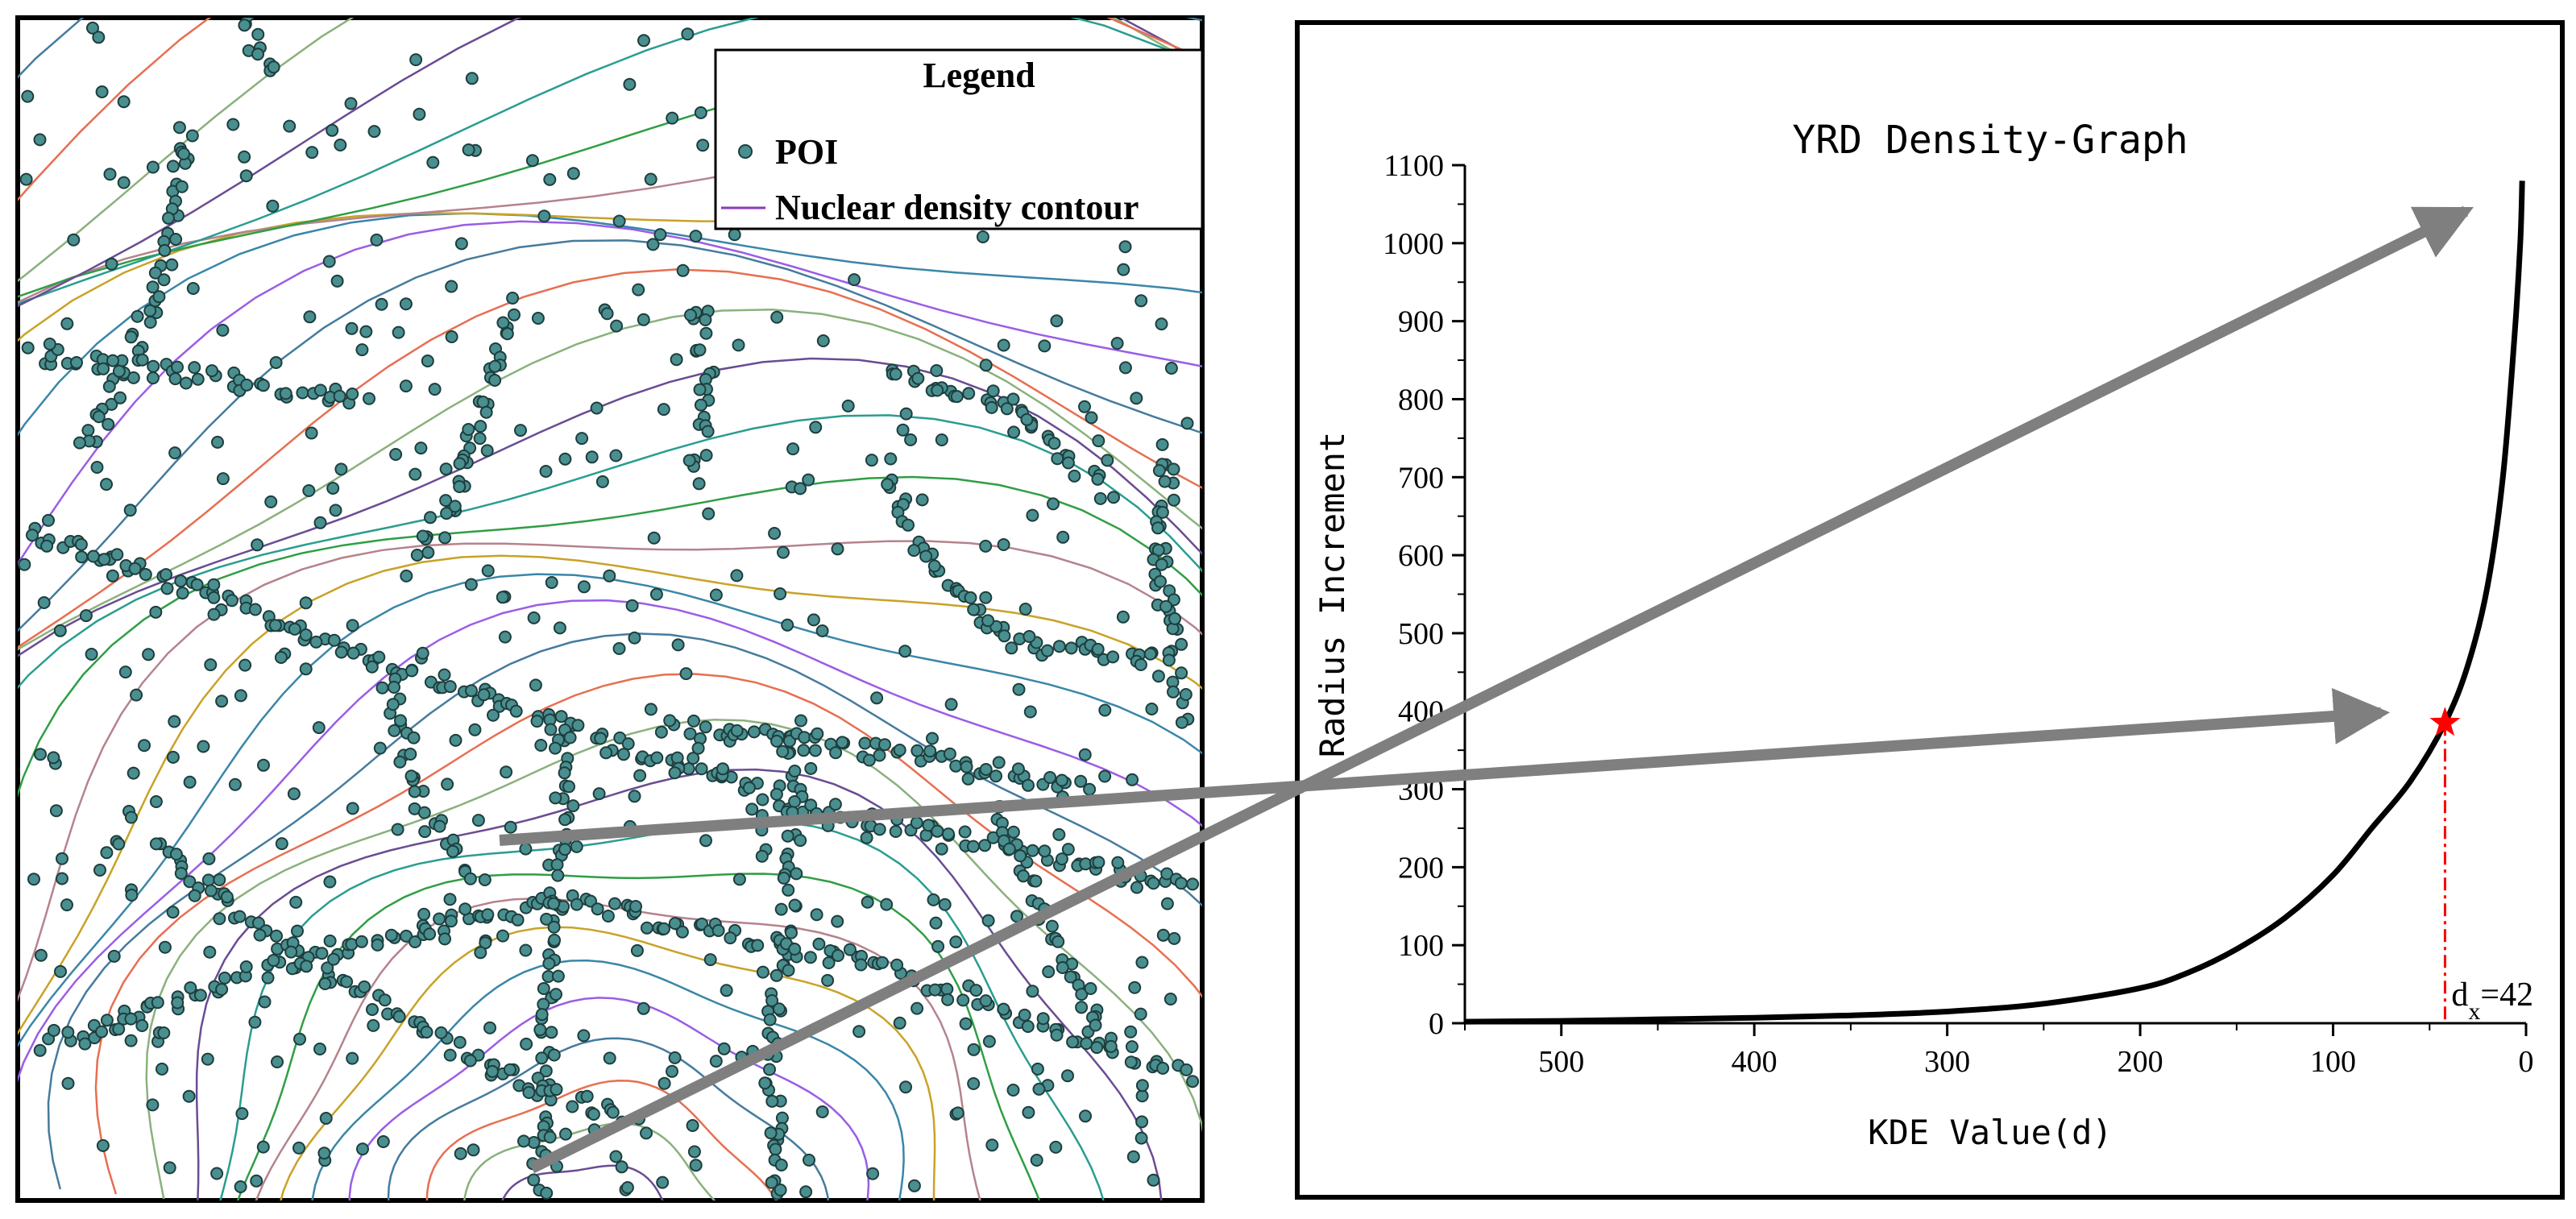 The width and height of the screenshot is (2576, 1219). I want to click on y-tick-label: 700, so click(1421, 478).